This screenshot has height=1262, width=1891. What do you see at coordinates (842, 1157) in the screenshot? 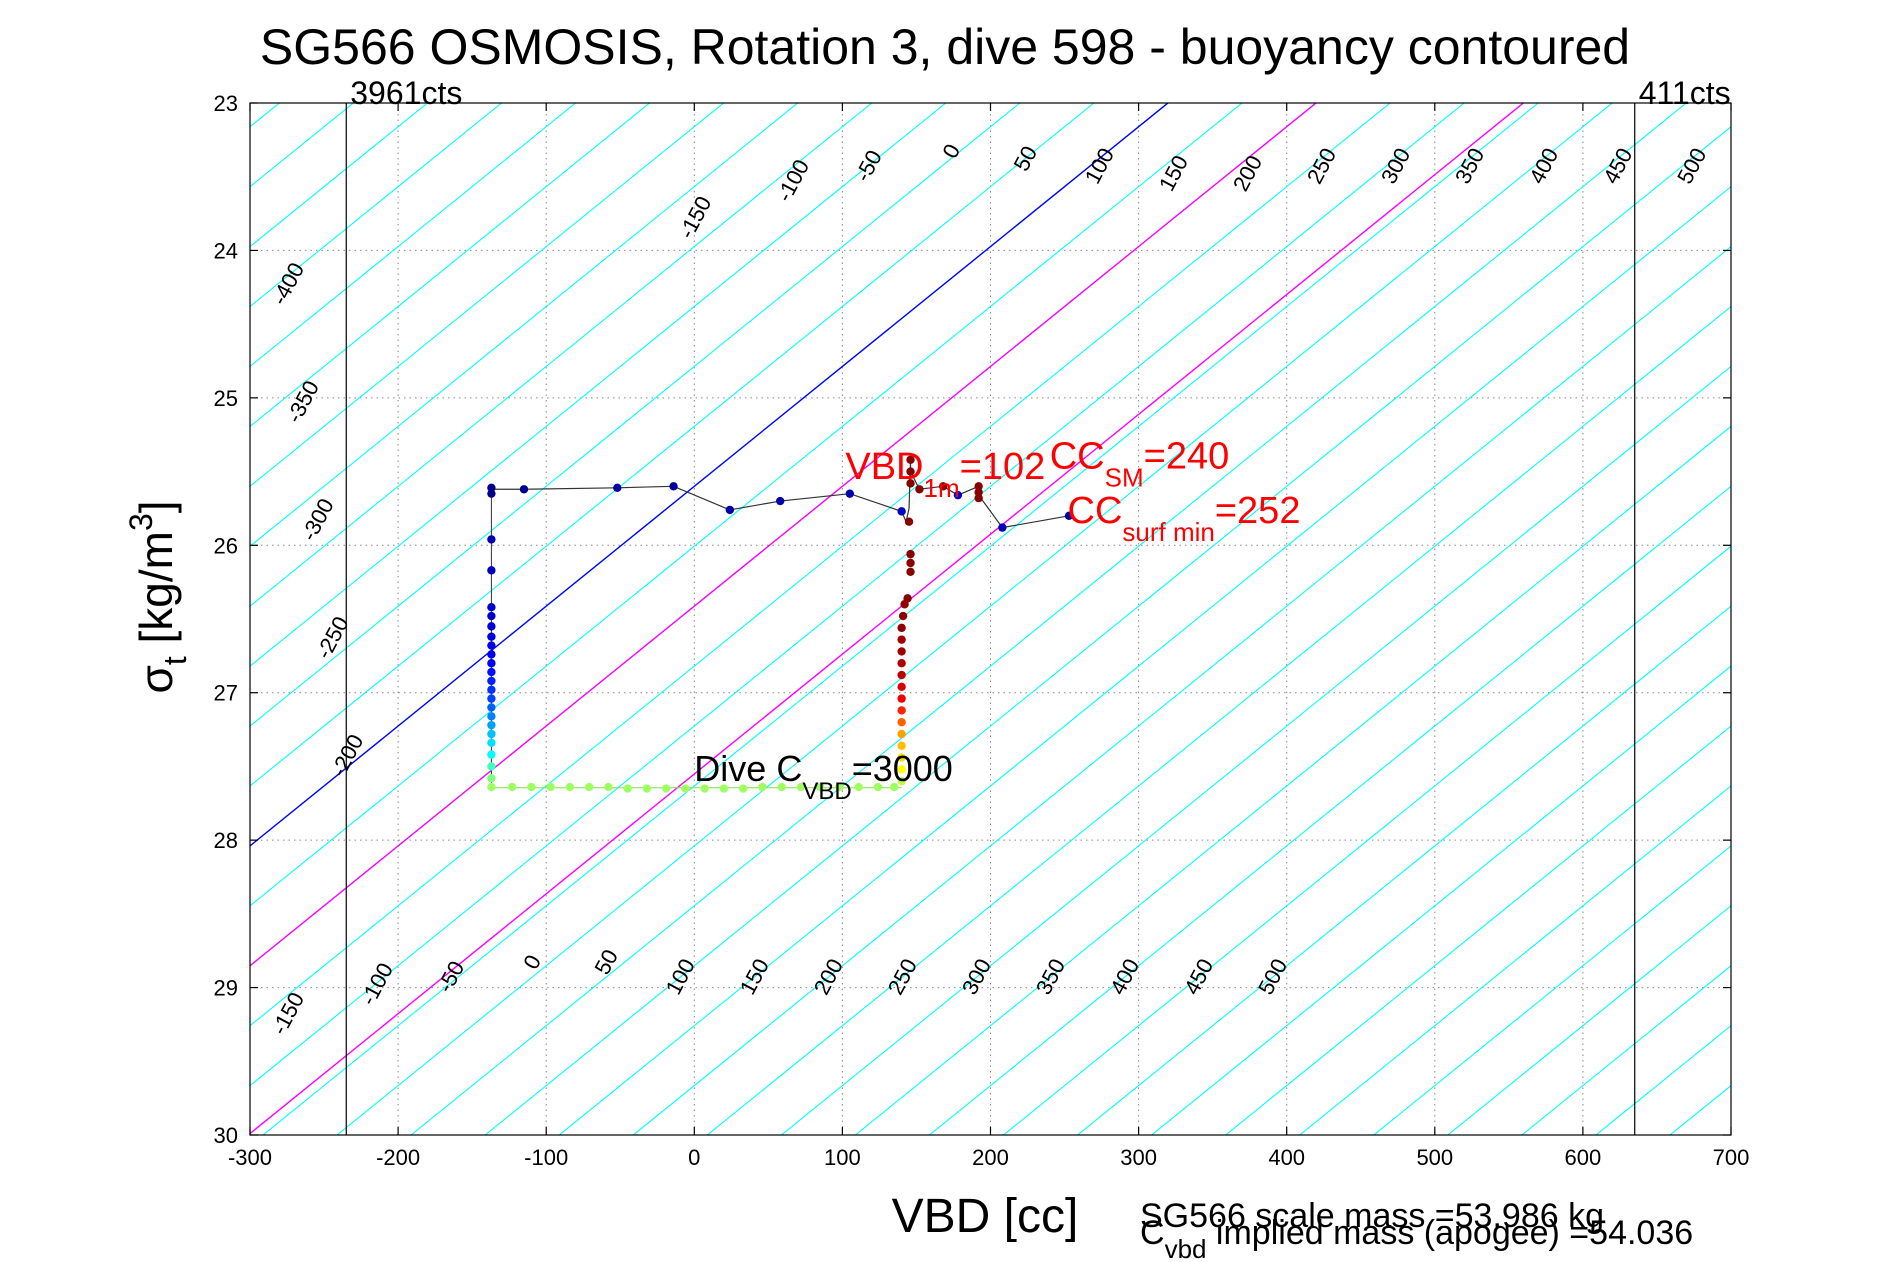
I see `x-tick-label: 100` at bounding box center [842, 1157].